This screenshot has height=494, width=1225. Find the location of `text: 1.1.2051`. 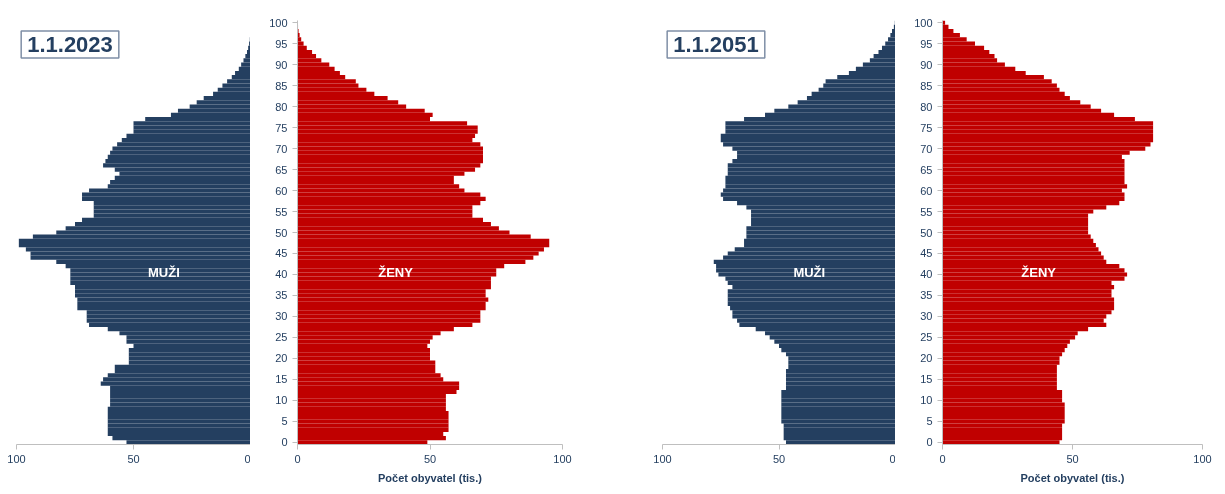

text: 1.1.2051 is located at coordinates (716, 44).